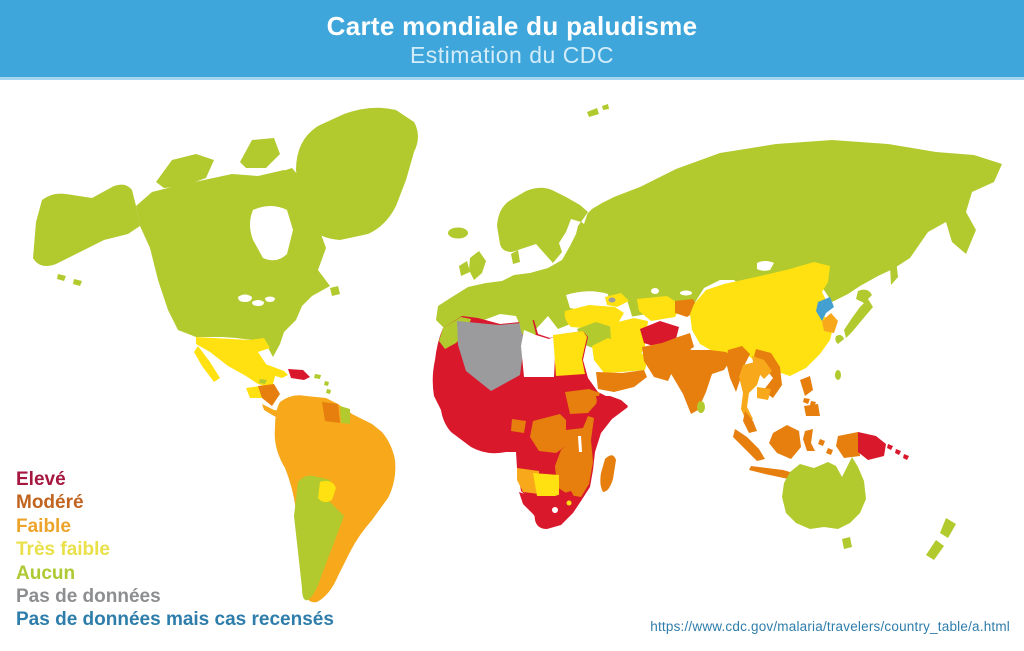 The height and width of the screenshot is (651, 1024). I want to click on region-turkey, so click(594, 317).